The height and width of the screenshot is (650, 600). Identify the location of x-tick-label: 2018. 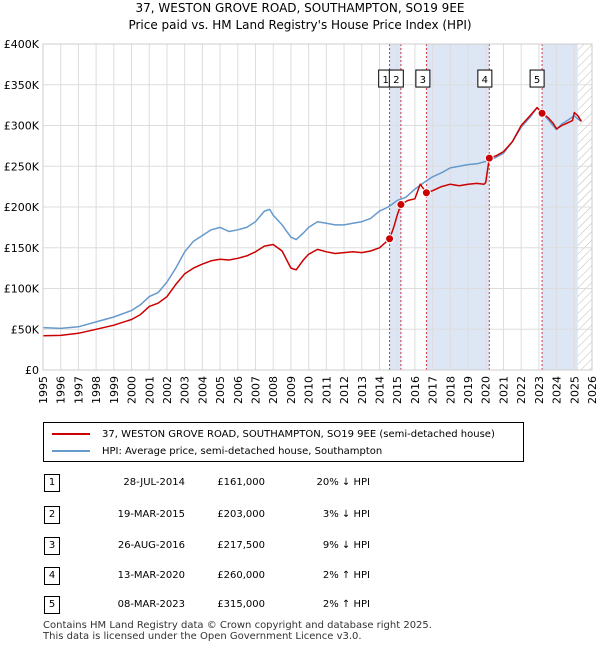
(450, 390).